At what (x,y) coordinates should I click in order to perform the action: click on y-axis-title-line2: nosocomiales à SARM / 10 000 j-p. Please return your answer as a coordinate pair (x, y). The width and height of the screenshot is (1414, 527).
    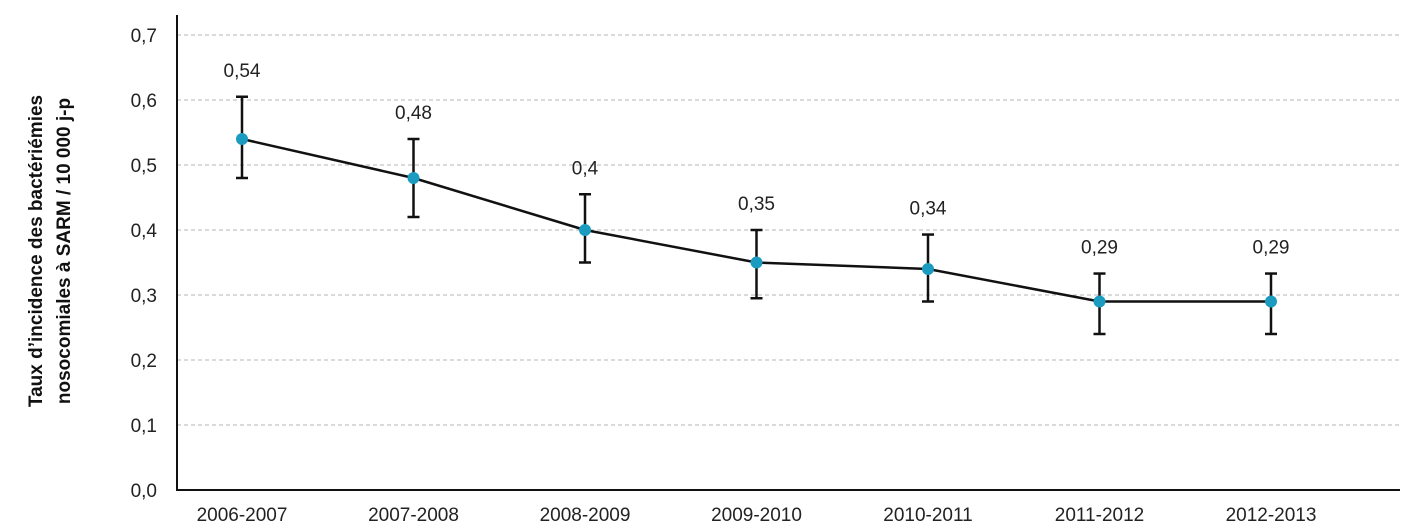
    Looking at the image, I should click on (64, 251).